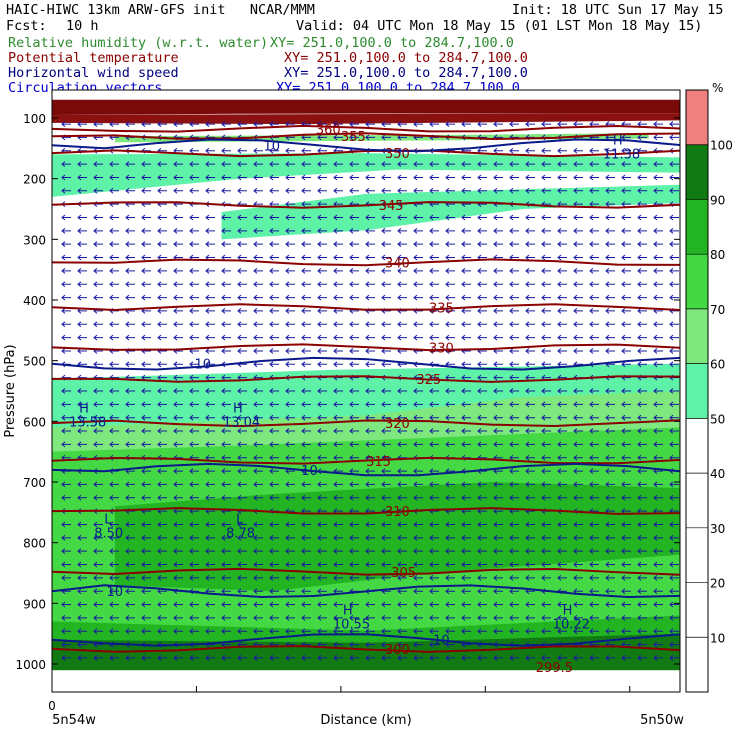 The width and height of the screenshot is (740, 740). I want to click on theta-line, so click(366, 347).